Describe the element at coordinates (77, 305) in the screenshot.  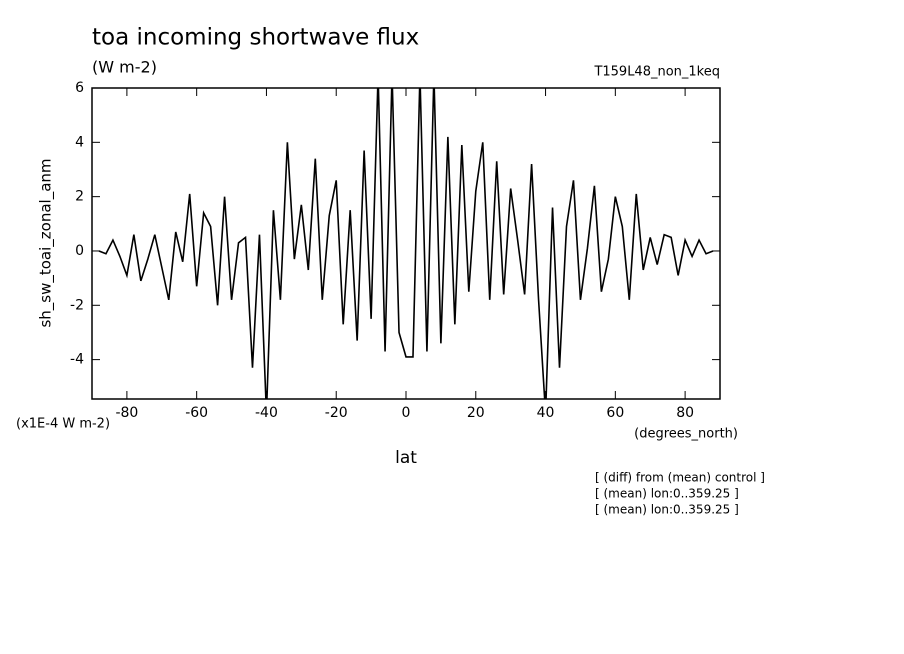
I see `y-tick-label: -2` at that location.